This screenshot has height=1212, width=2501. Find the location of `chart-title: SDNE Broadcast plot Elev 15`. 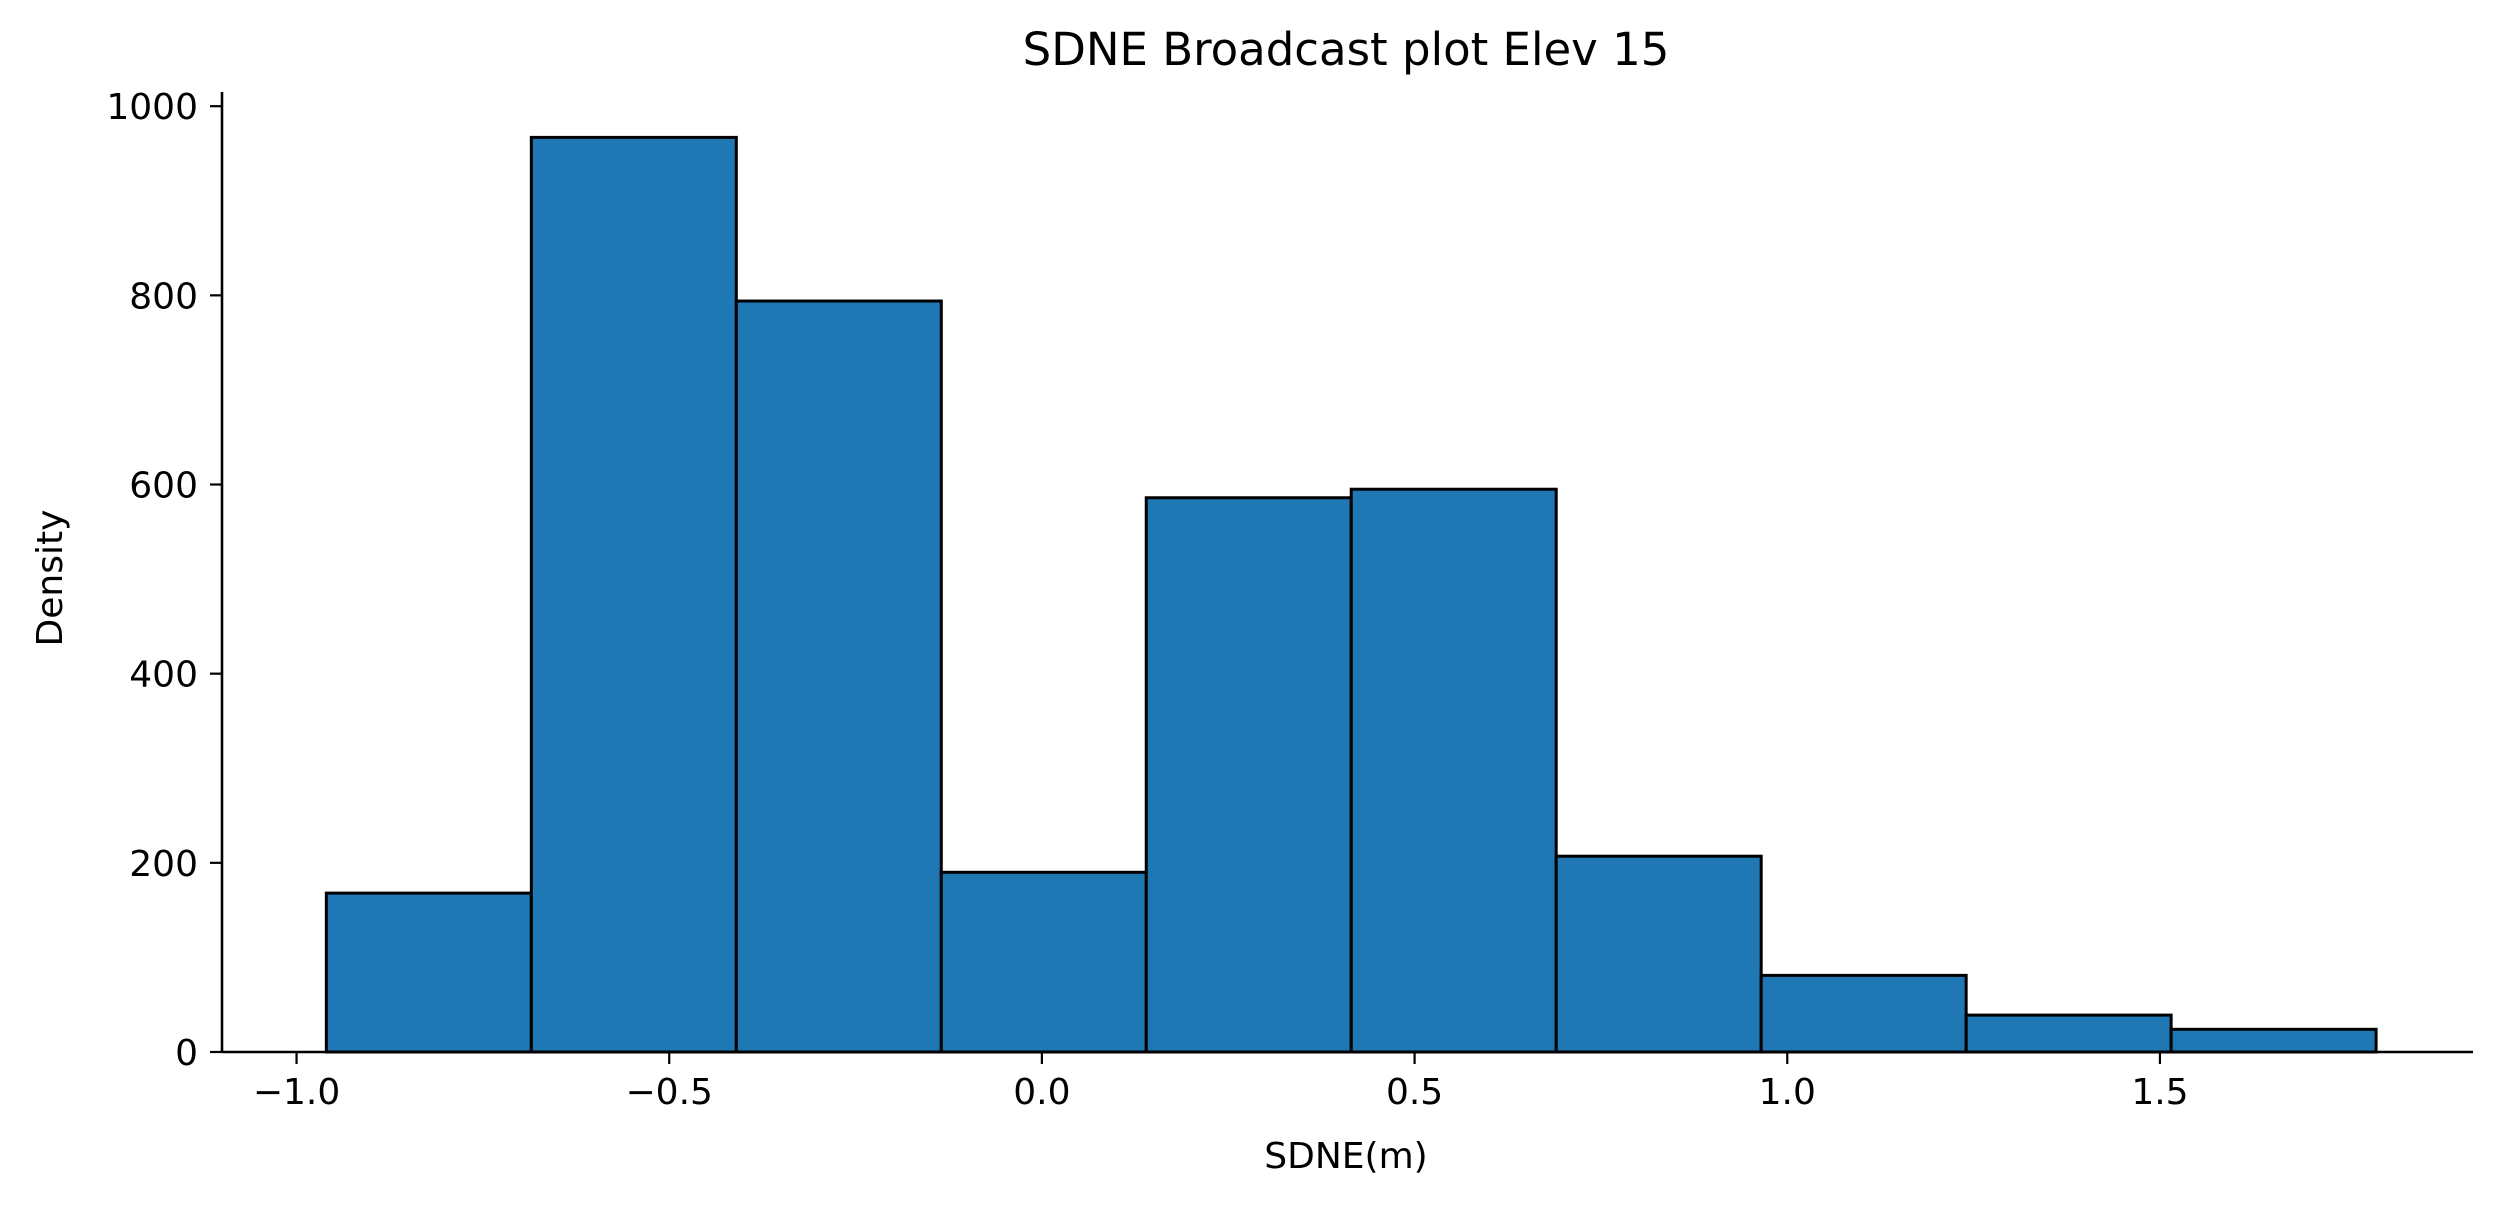

chart-title: SDNE Broadcast plot Elev 15 is located at coordinates (1346, 49).